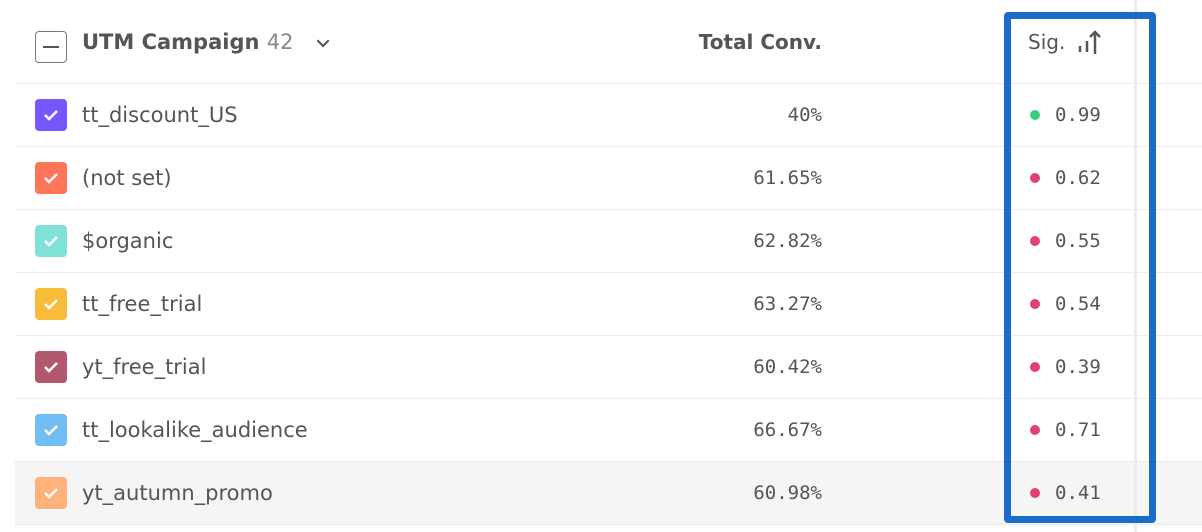 This screenshot has width=1202, height=532. I want to click on table-row: yt_free_trial 60.42% 0.39, so click(608, 367).